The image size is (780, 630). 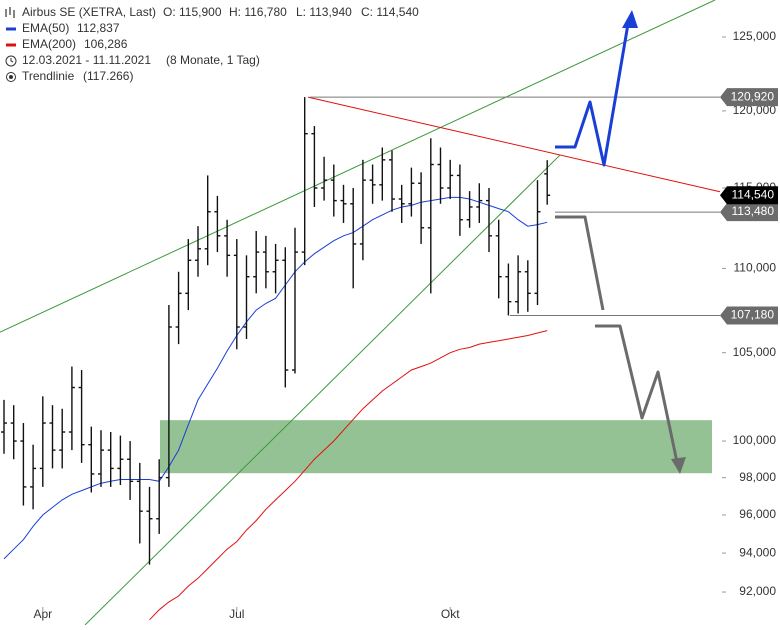 I want to click on last-price-label: 114,540, so click(x=753, y=194).